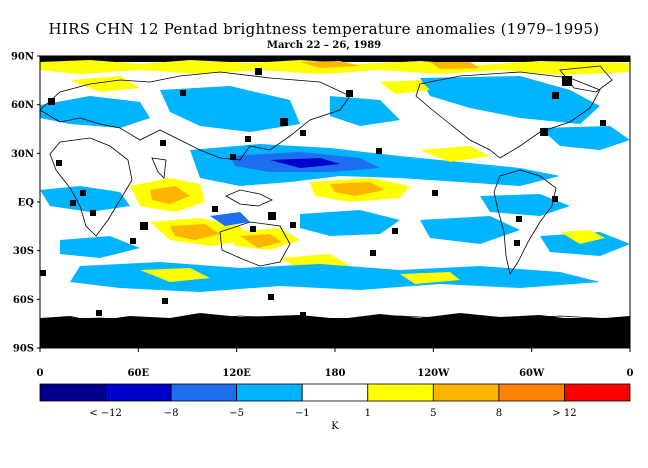  Describe the element at coordinates (350, 223) in the screenshot. I see `cold-patch-south-pacific` at that location.